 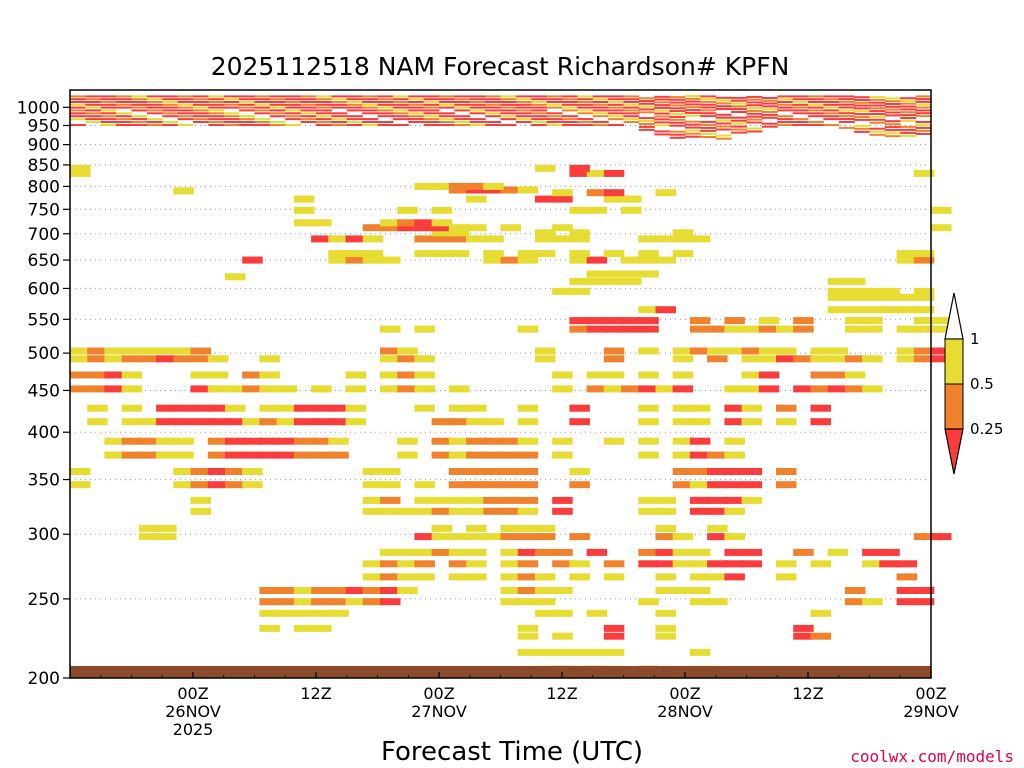 I want to click on y-tick-label: 500, so click(x=44, y=354).